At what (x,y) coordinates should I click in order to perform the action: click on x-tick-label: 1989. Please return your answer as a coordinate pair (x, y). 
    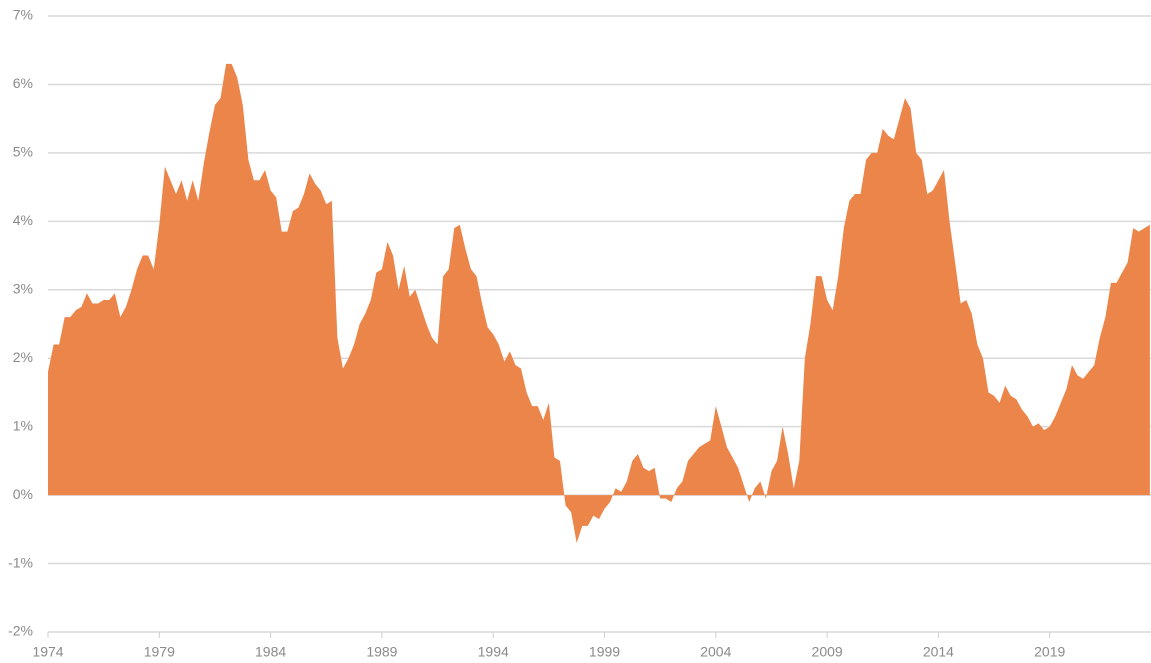
    Looking at the image, I should click on (381, 652).